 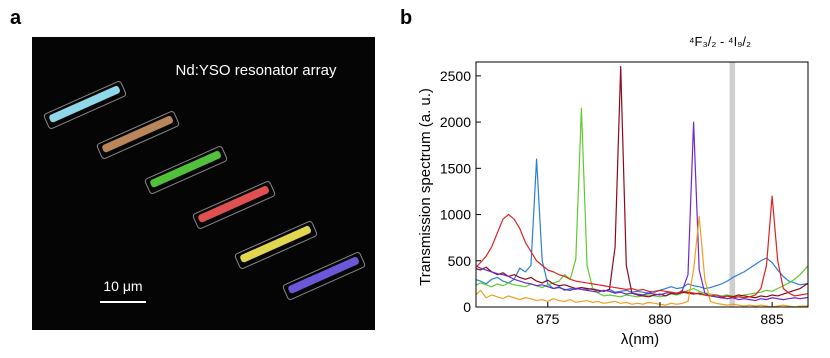 I want to click on caption: Nd:YSO resonator array, so click(x=256, y=70).